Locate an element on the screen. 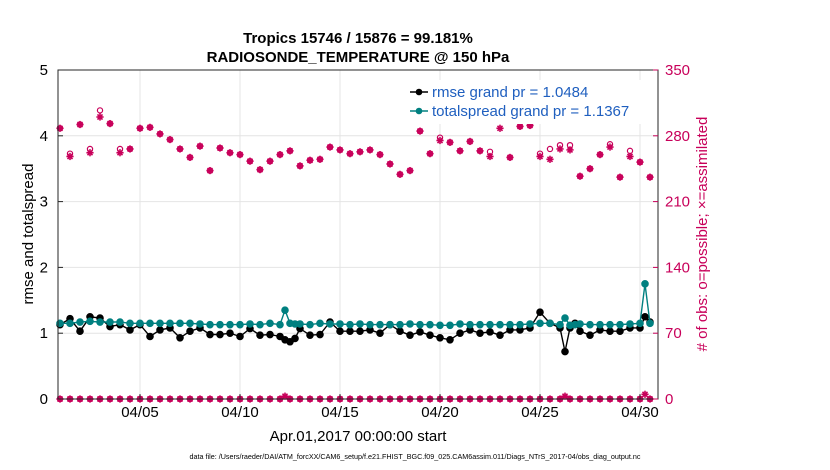 The image size is (830, 470). x-tick-label: 04/05 is located at coordinates (140, 412).